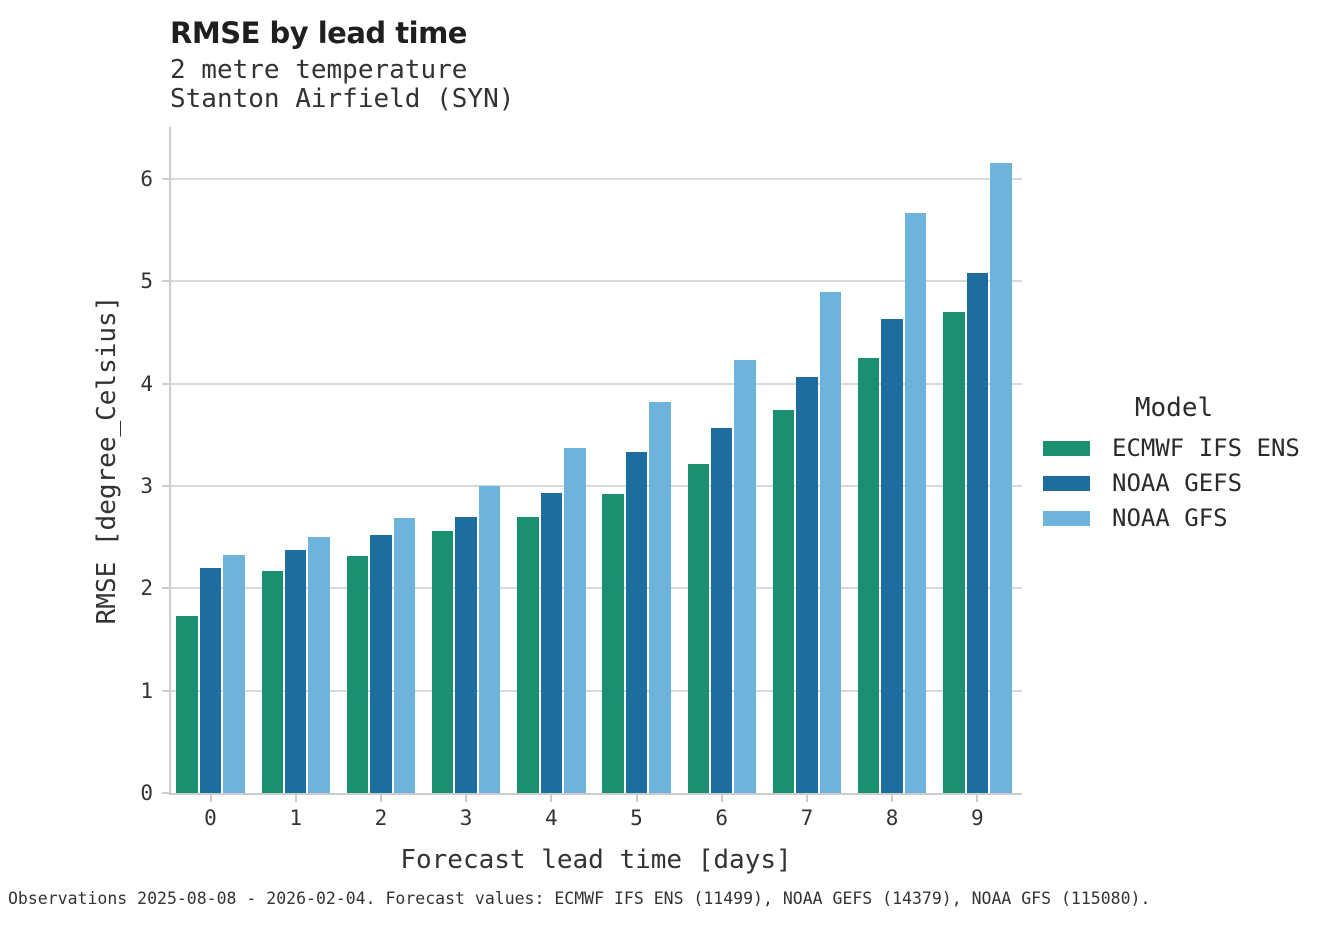 The width and height of the screenshot is (1322, 928). What do you see at coordinates (381, 818) in the screenshot?
I see `x-tick-label-2: 2` at bounding box center [381, 818].